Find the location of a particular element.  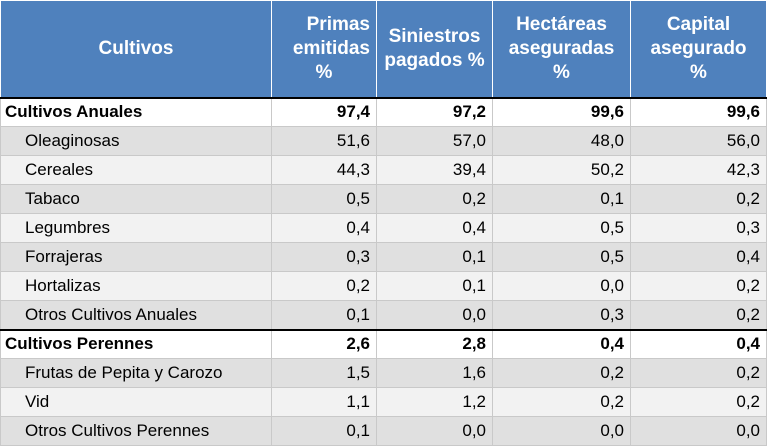

row-value: 2,6 is located at coordinates (324, 343).